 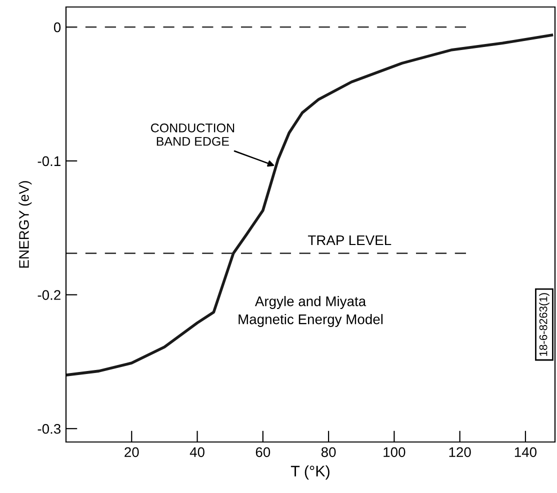 What do you see at coordinates (328, 452) in the screenshot?
I see `x-tick-label: 80` at bounding box center [328, 452].